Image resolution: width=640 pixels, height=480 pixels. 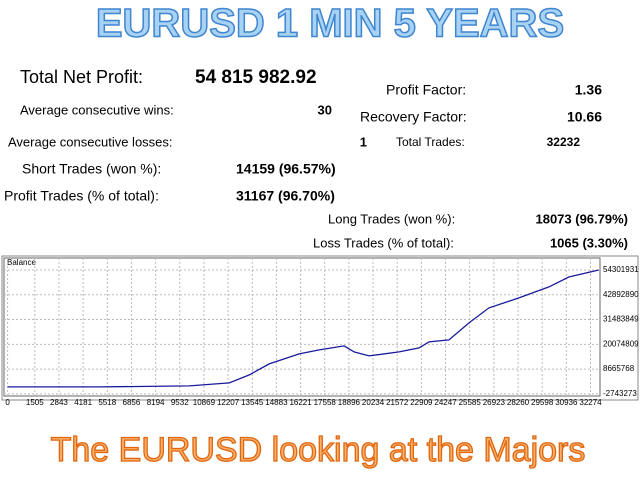 I want to click on stat-label: Loss Trades (% of total):, so click(x=383, y=242).